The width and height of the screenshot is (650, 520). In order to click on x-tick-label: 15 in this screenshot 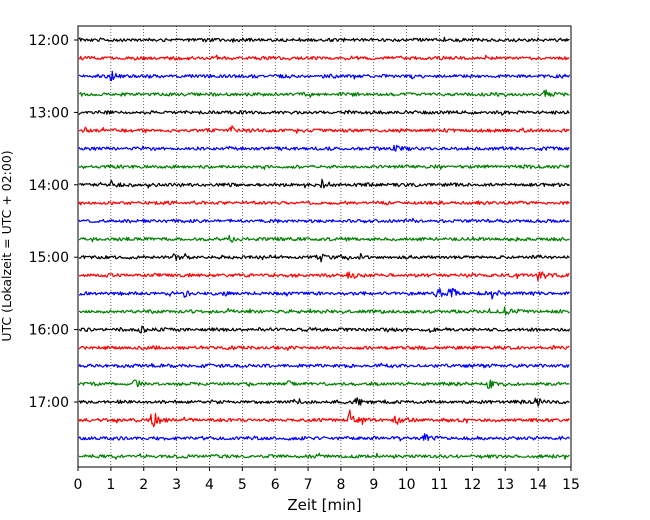, I will do `click(571, 485)`.